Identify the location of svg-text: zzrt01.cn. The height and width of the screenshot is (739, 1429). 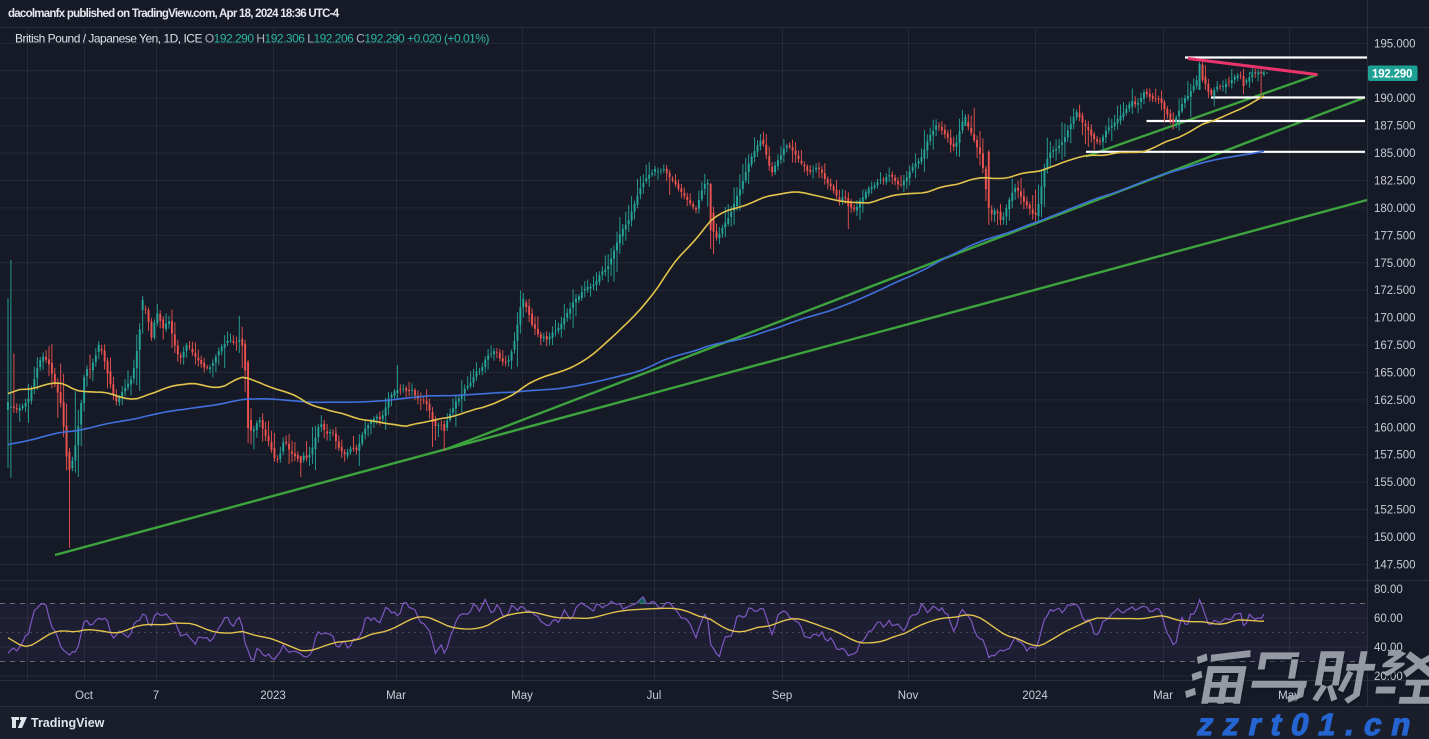
(1310, 723).